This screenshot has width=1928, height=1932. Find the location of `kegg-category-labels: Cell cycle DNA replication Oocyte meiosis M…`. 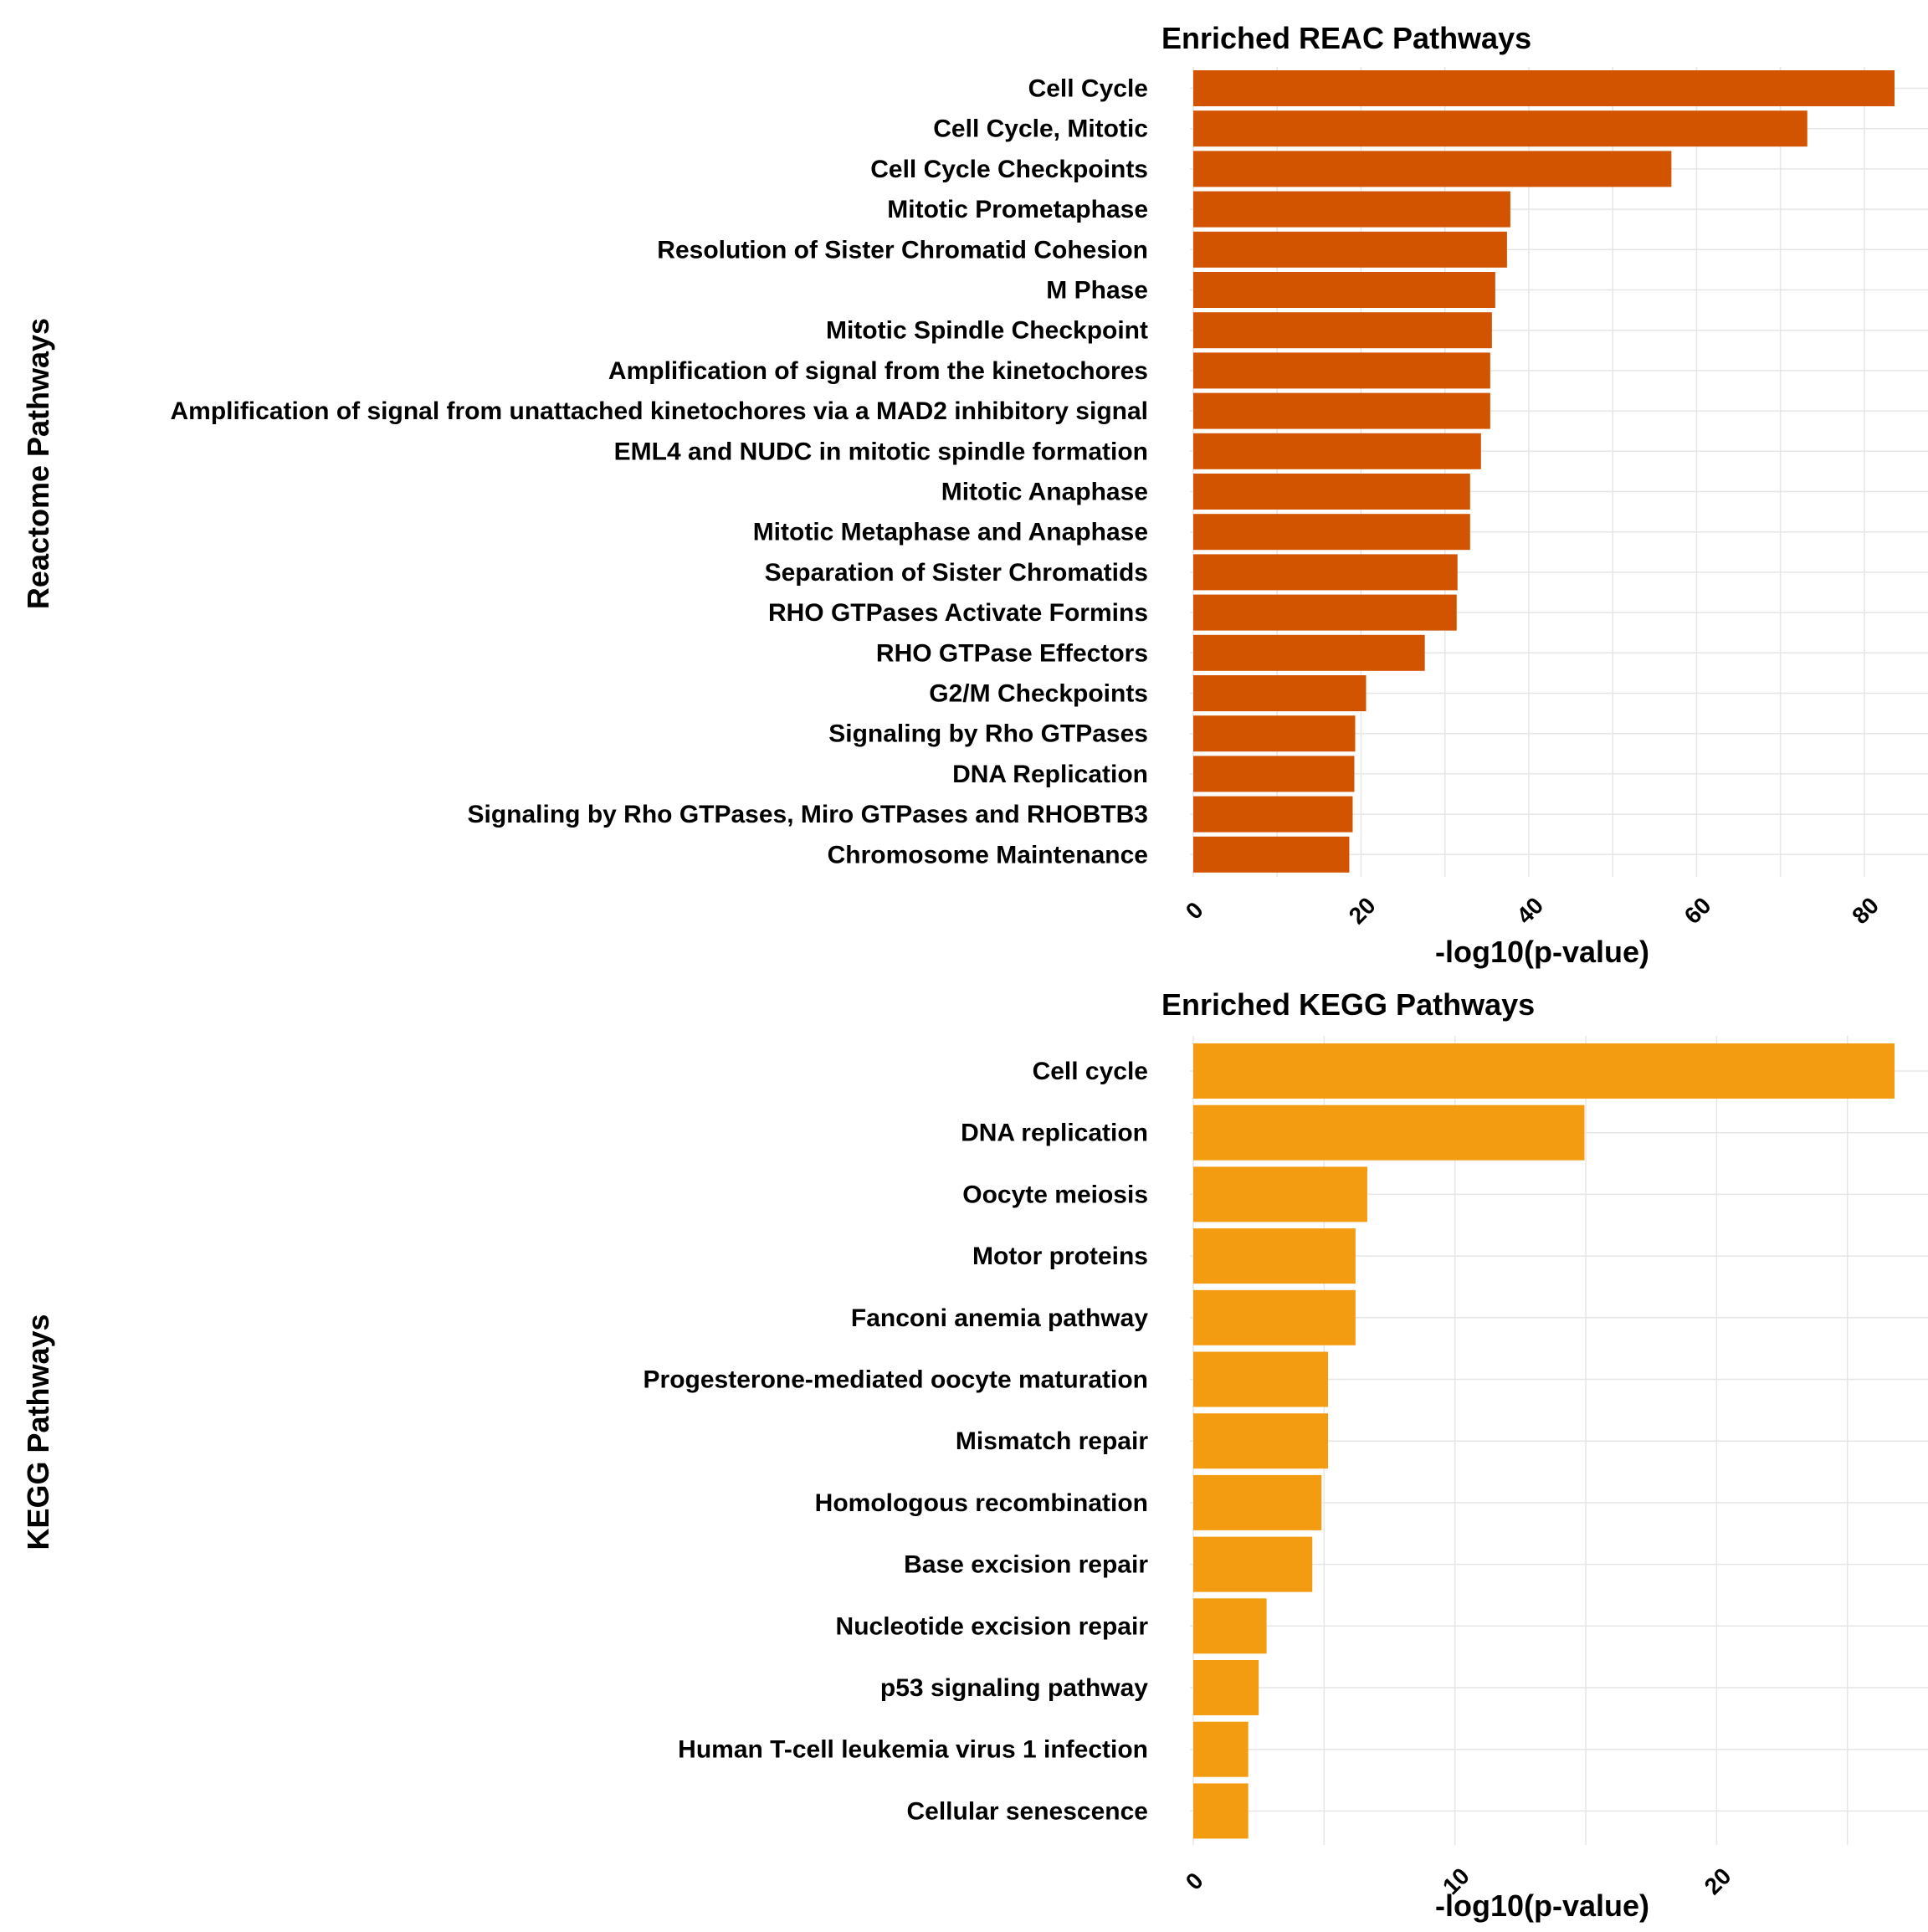

kegg-category-labels: Cell cycle DNA replication Oocyte meiosis M… is located at coordinates (896, 1441).